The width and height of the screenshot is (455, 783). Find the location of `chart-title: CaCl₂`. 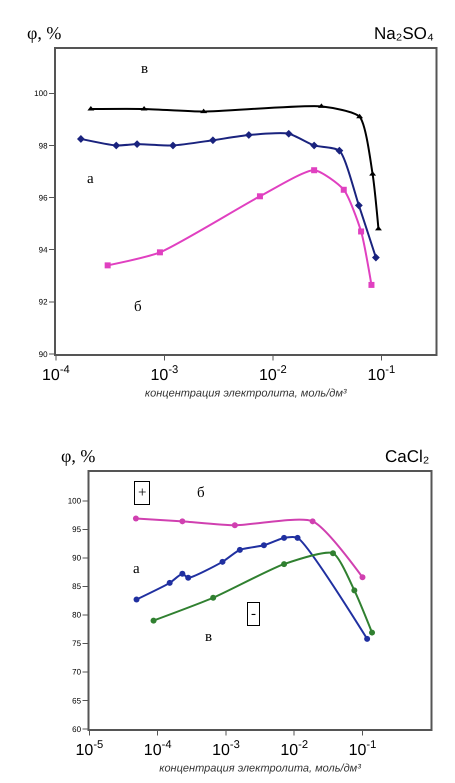

chart-title: CaCl₂ is located at coordinates (407, 456).